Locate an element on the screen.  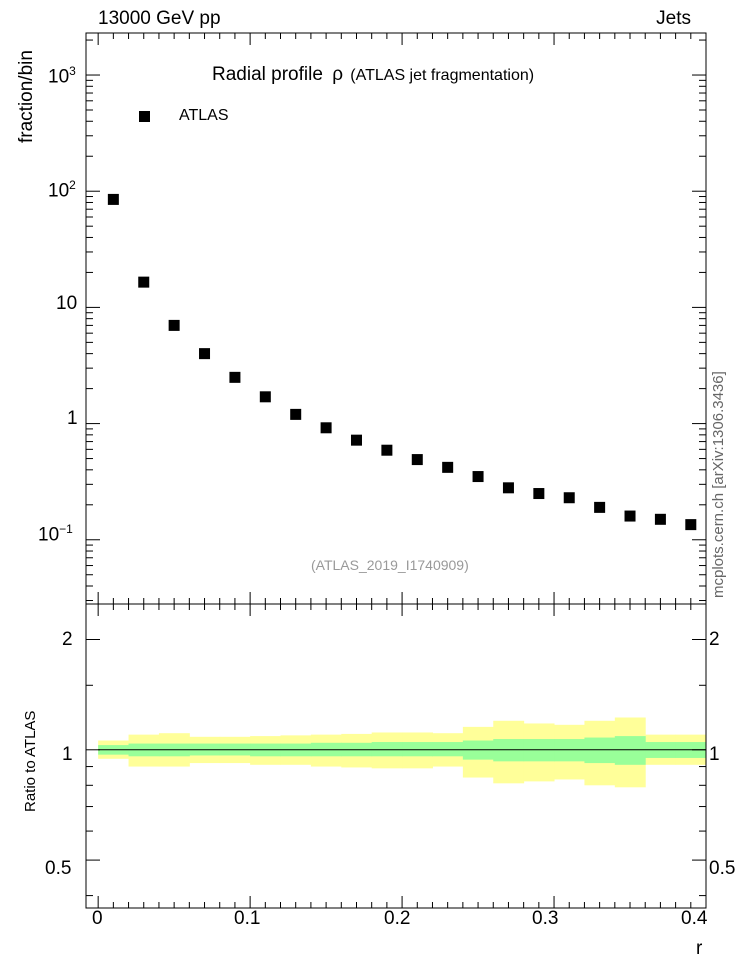
title-text: Radial profile is located at coordinates (267, 74).